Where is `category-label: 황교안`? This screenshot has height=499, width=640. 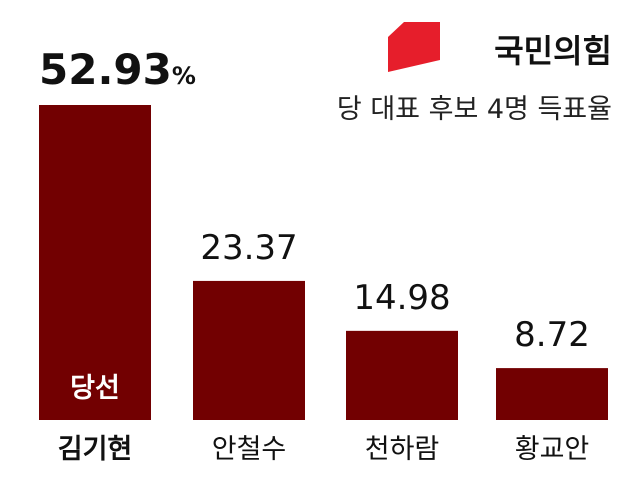
category-label: 황교안 is located at coordinates (552, 449).